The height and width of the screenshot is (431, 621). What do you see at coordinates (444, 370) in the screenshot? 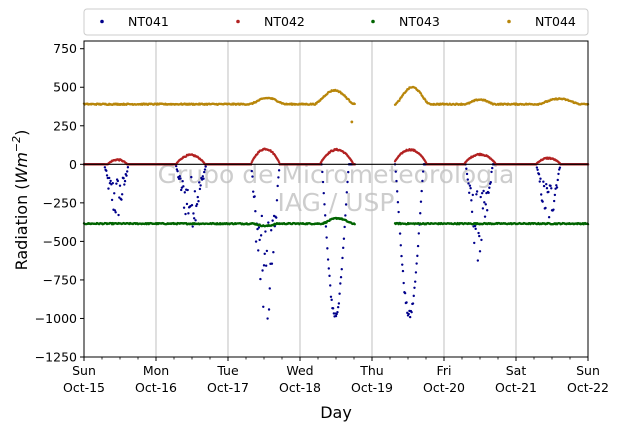
I see `x-tick-label-day: Fri` at bounding box center [444, 370].